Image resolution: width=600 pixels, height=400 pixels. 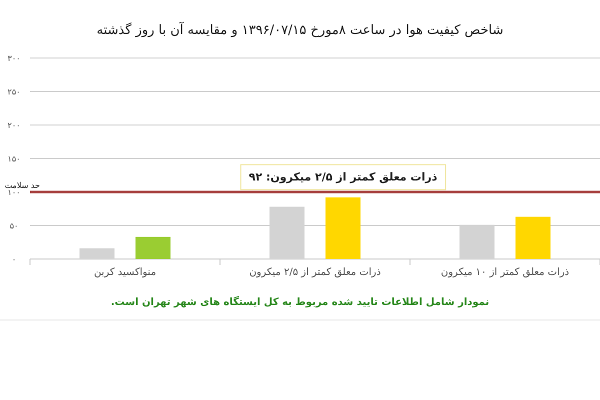 What do you see at coordinates (14, 125) in the screenshot?
I see `y-tick-label: ۲۰۰` at bounding box center [14, 125].